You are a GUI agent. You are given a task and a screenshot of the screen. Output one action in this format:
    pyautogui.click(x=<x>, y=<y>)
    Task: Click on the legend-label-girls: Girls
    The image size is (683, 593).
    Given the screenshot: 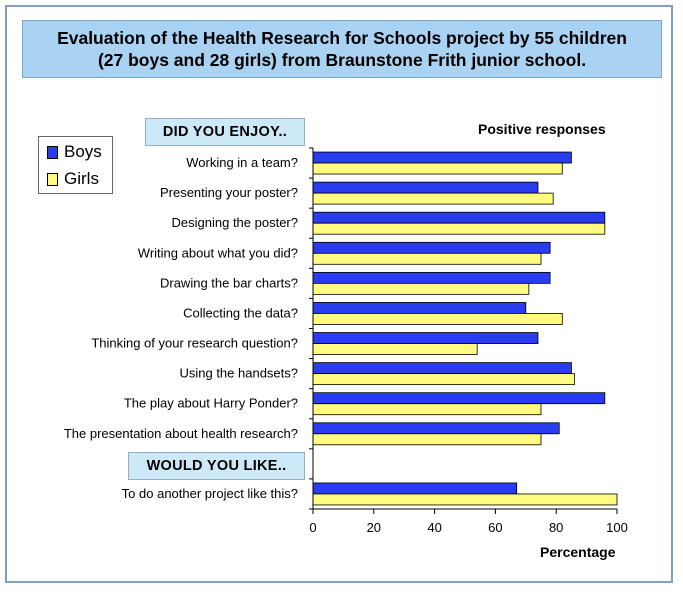 What is the action you would take?
    pyautogui.click(x=81, y=178)
    